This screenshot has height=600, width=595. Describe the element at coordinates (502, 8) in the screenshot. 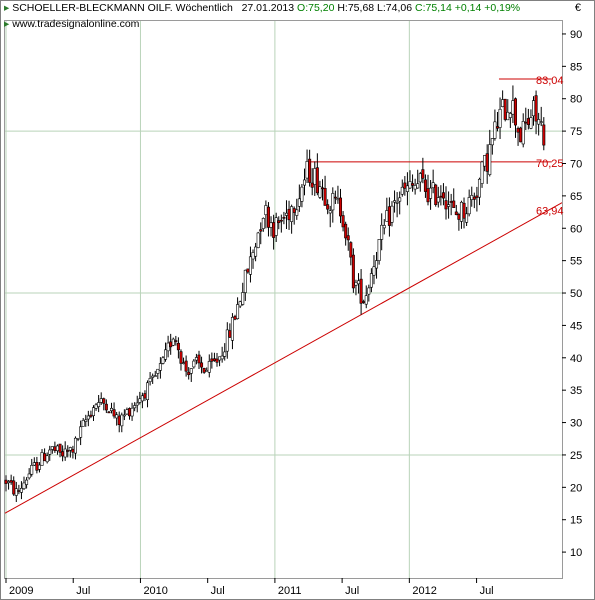

I see `change-pct-value: +0,19%` at that location.